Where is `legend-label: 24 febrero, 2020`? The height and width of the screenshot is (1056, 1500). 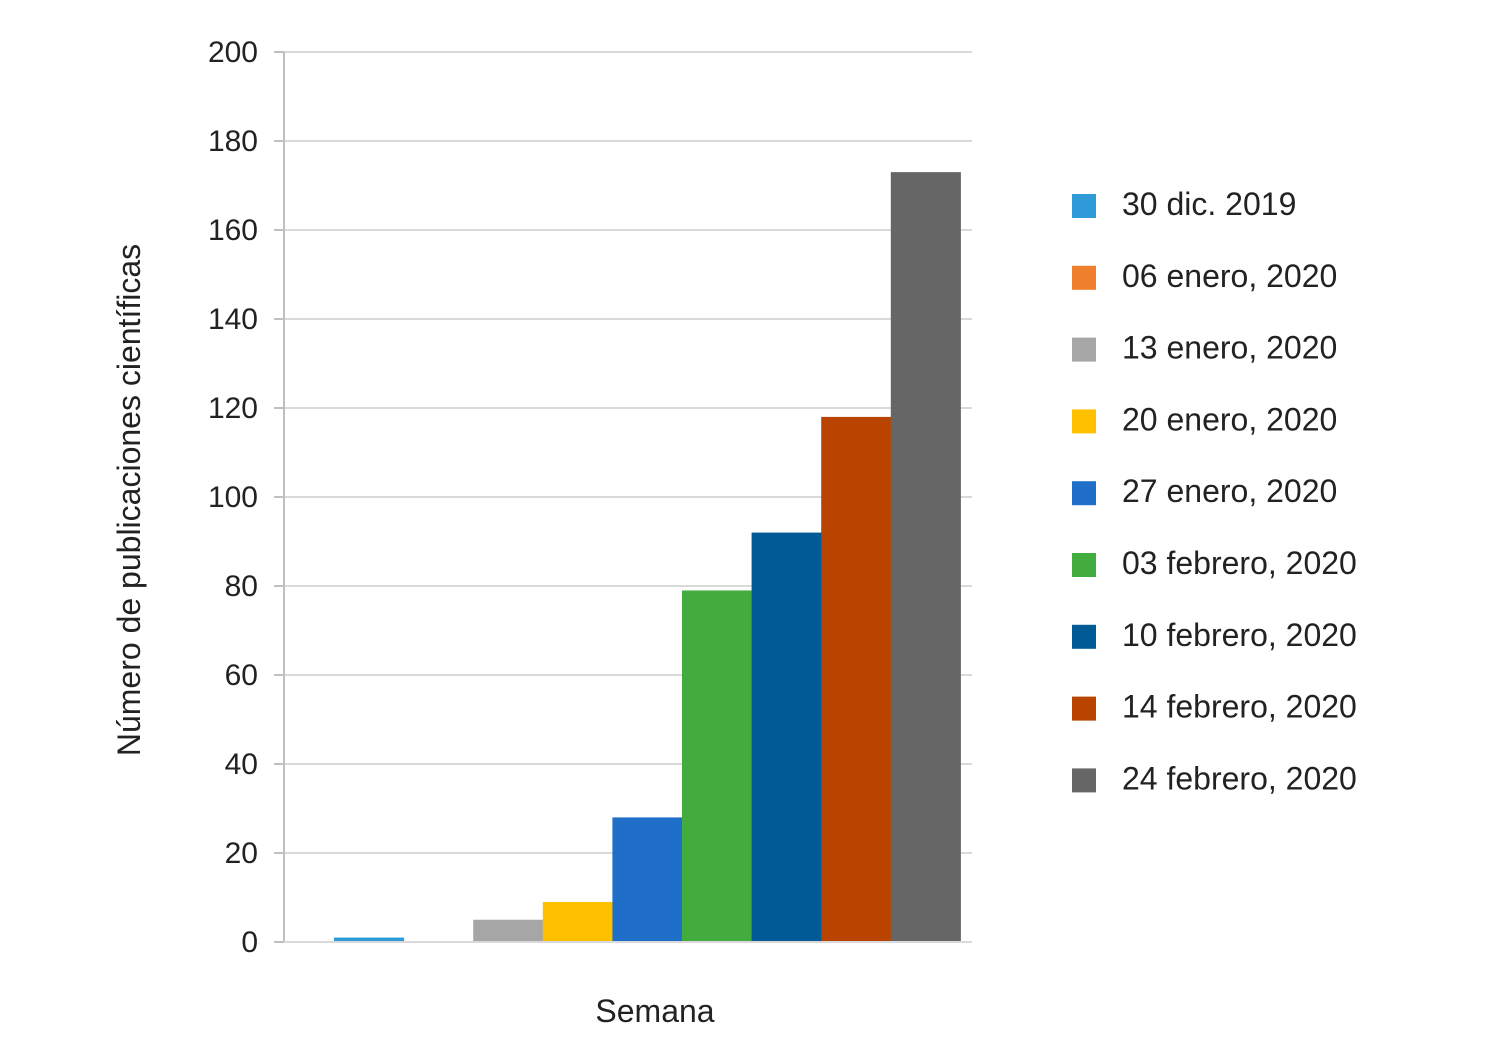 legend-label: 24 febrero, 2020 is located at coordinates (1239, 778).